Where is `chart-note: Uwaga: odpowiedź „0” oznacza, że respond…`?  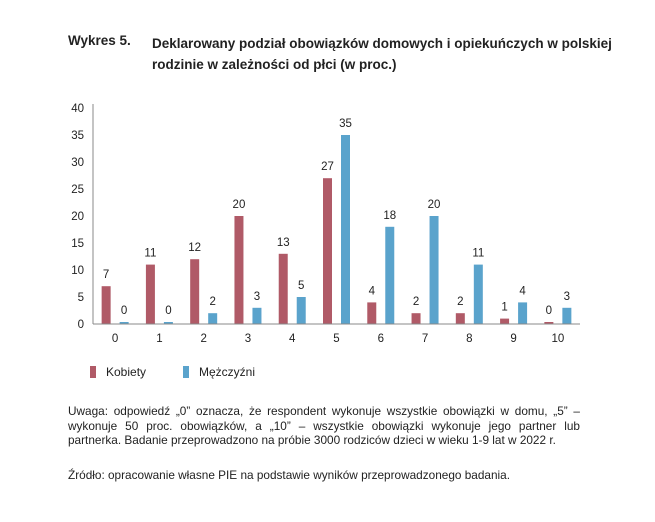
chart-note: Uwaga: odpowiedź „0” oznacza, że respond… is located at coordinates (324, 425).